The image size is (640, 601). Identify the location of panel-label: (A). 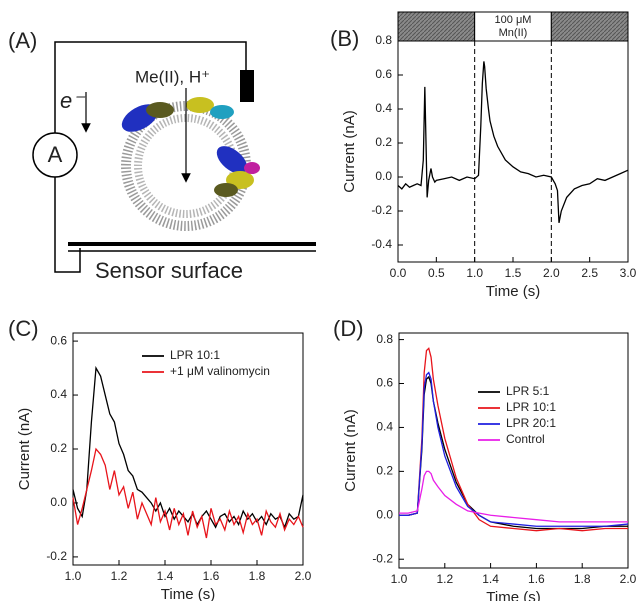
(22, 40).